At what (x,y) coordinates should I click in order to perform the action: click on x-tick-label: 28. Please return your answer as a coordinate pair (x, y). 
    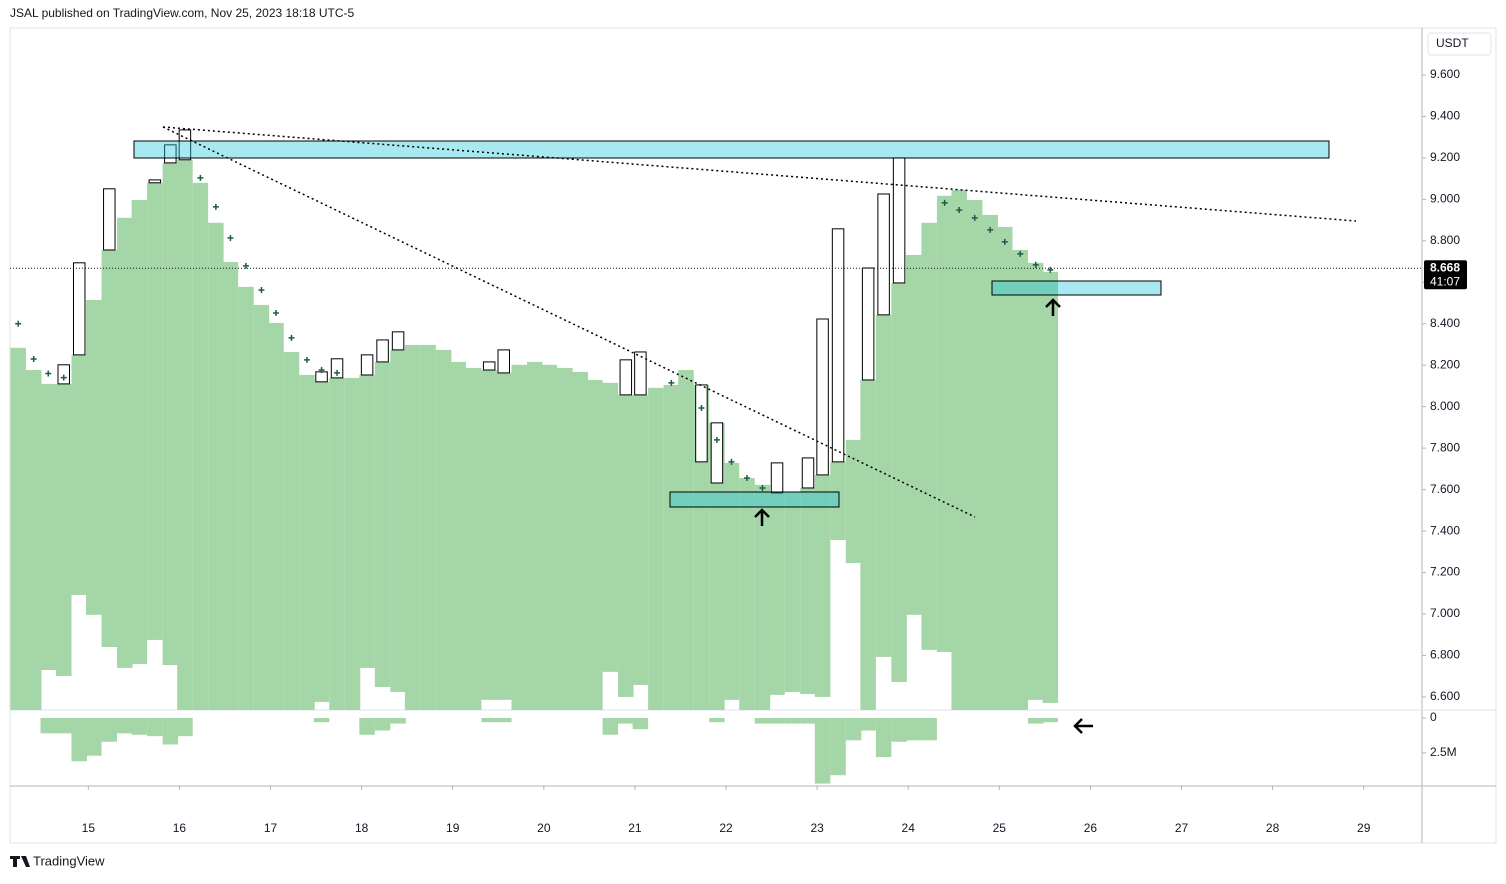
    Looking at the image, I should click on (1273, 828).